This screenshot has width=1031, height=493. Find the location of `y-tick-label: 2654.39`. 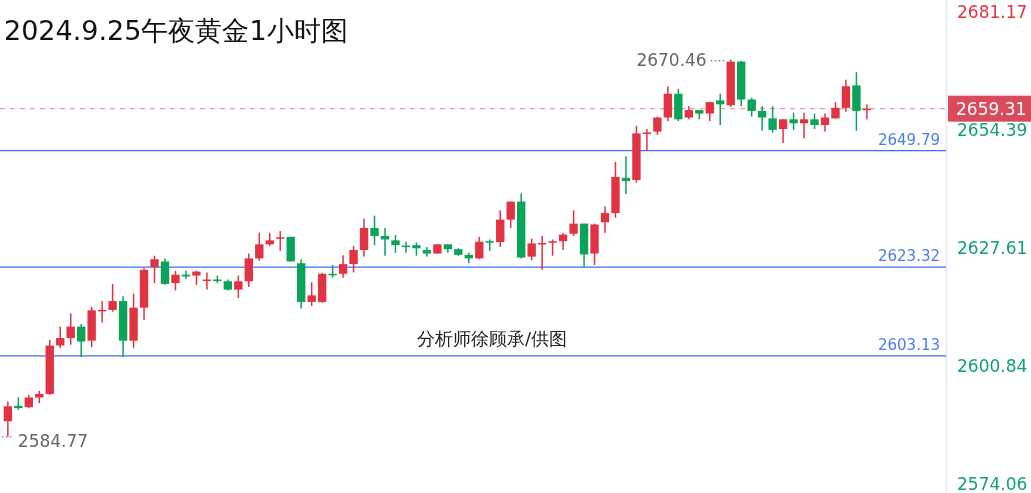

y-tick-label: 2654.39 is located at coordinates (992, 130).